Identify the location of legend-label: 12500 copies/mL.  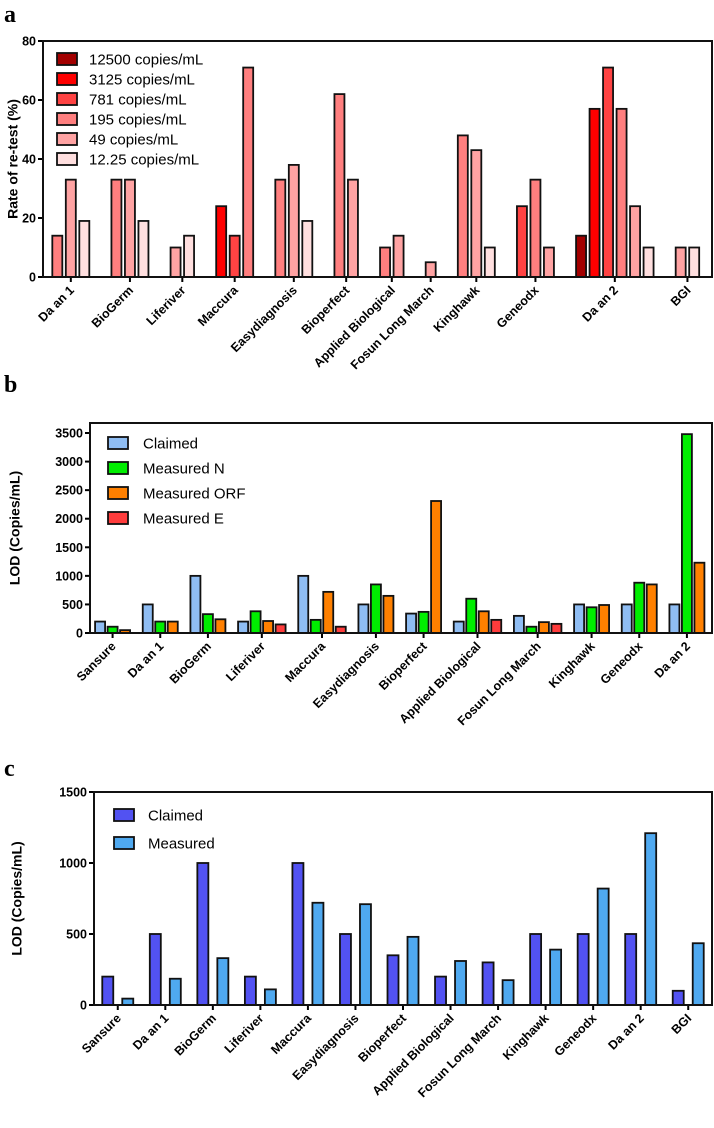
(146, 60).